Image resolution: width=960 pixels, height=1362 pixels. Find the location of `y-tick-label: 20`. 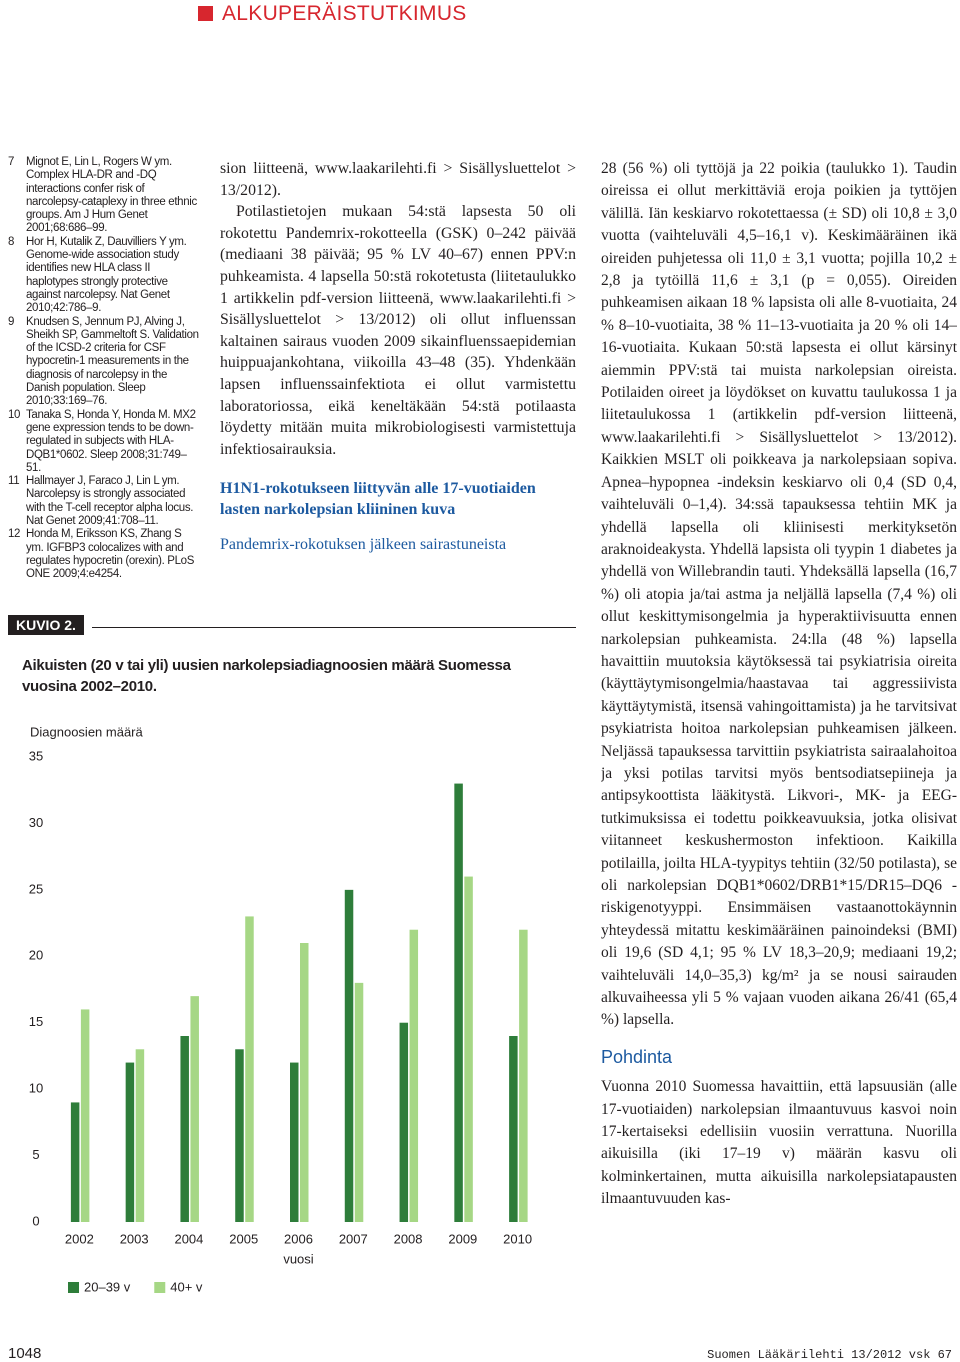

y-tick-label: 20 is located at coordinates (36, 955).